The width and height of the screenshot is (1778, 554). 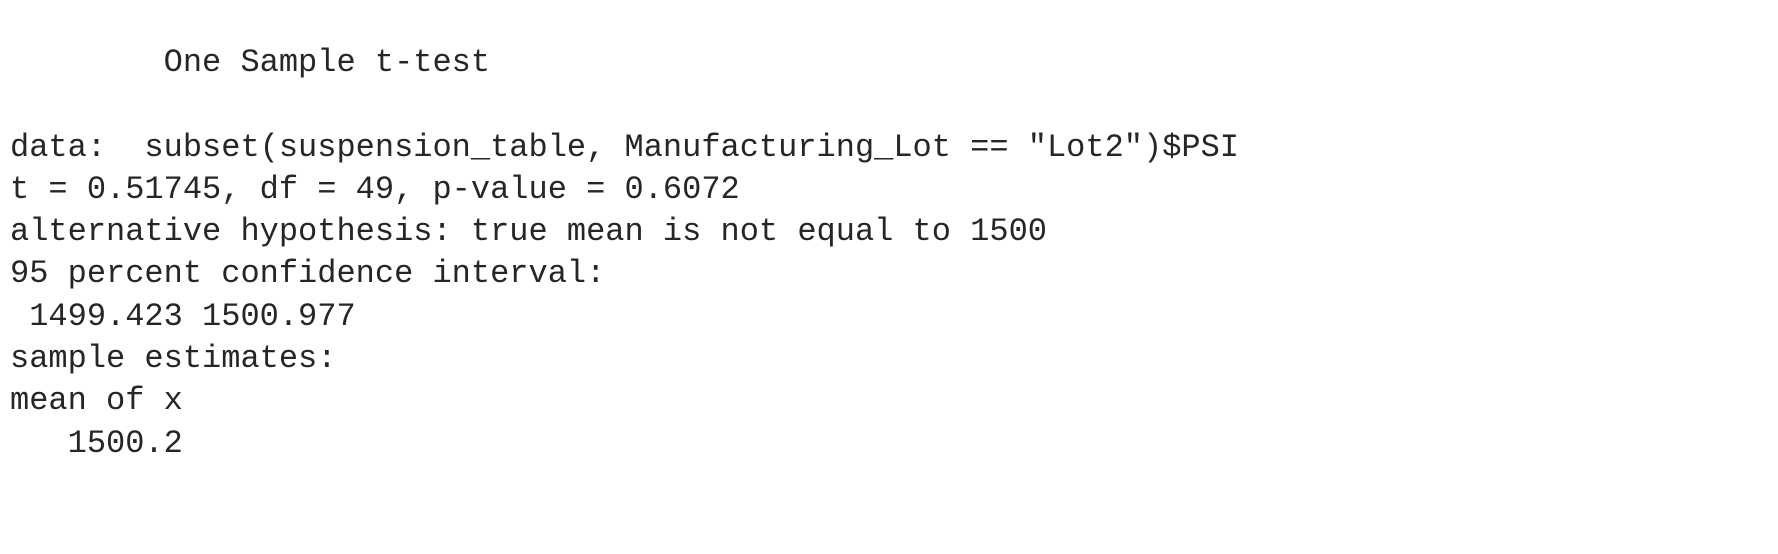 I want to click on confidence-interval-values: 1499.423 1500.977, so click(x=183, y=316).